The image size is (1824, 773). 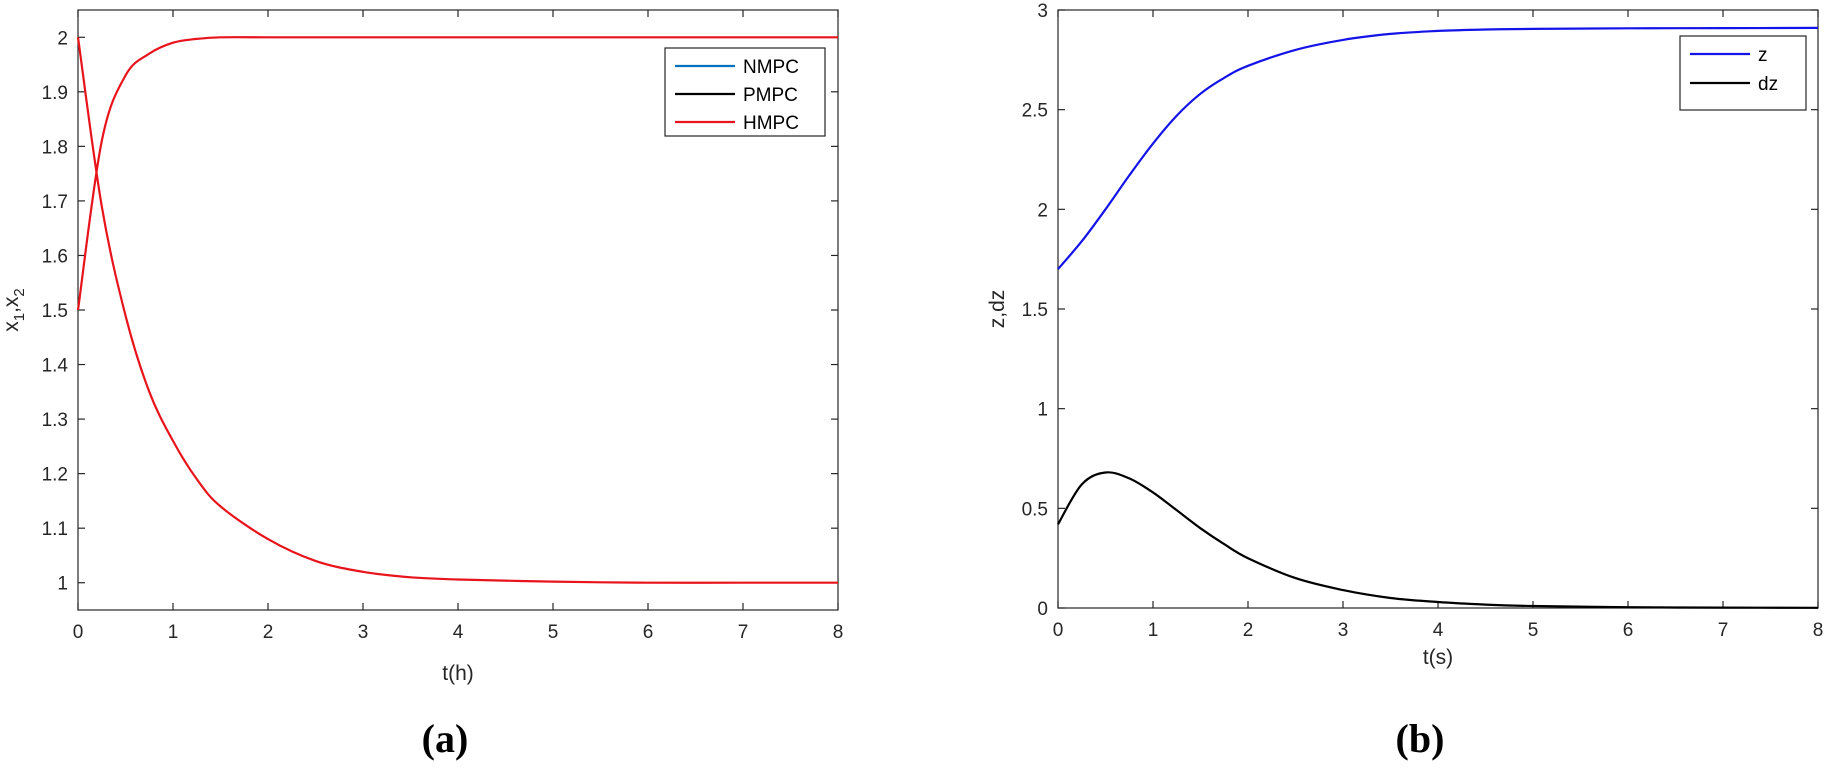 I want to click on legend-label: z, so click(x=1763, y=55).